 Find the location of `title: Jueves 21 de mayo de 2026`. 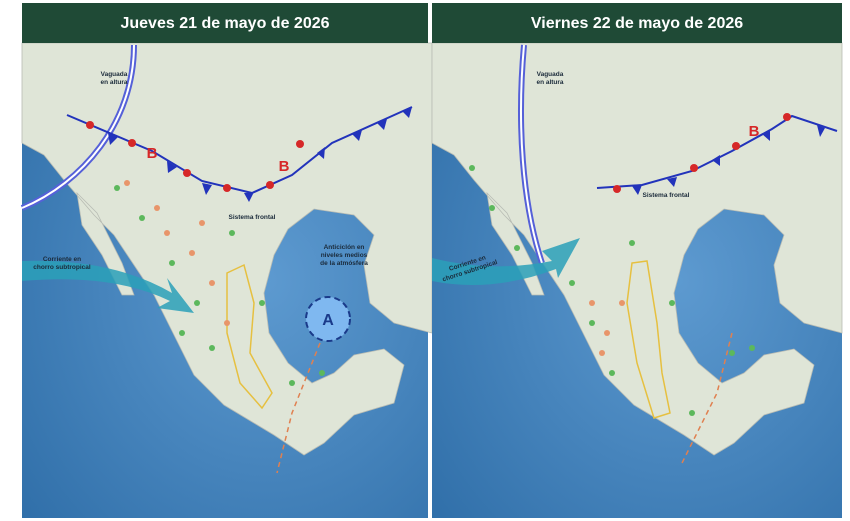

title: Jueves 21 de mayo de 2026 is located at coordinates (224, 23).